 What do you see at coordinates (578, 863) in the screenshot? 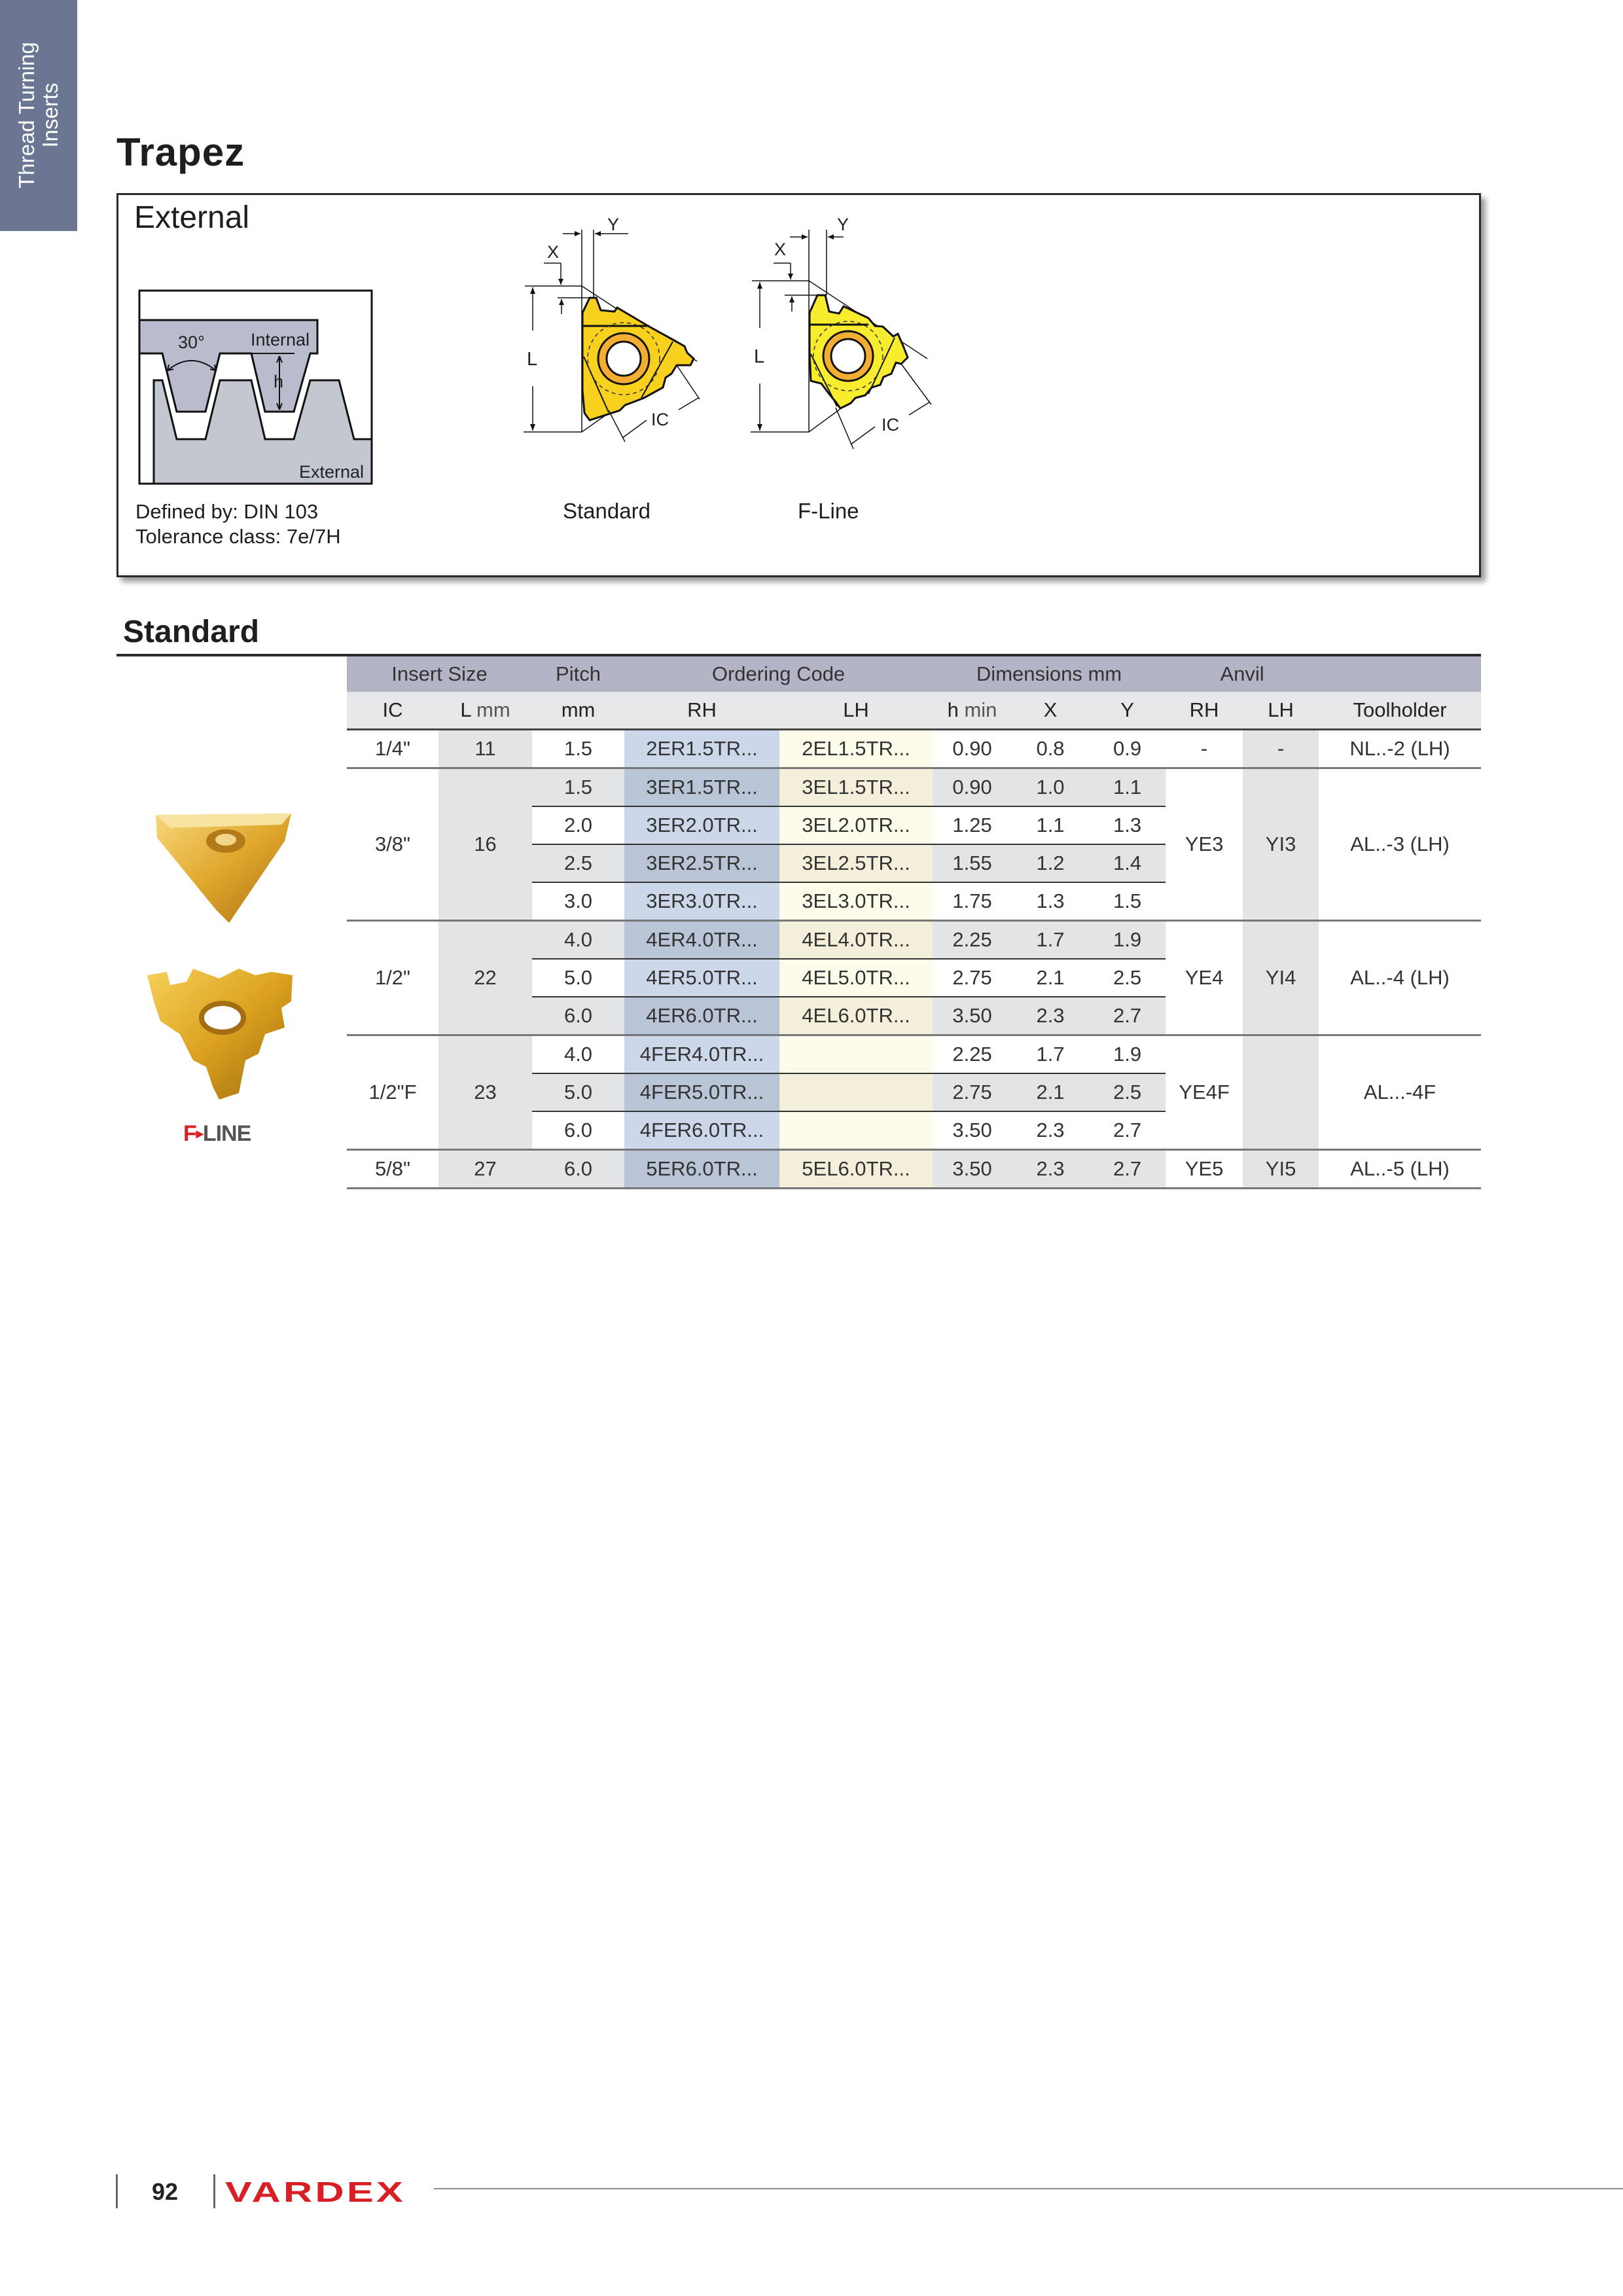
I see `cell-pitch: 2.5` at bounding box center [578, 863].